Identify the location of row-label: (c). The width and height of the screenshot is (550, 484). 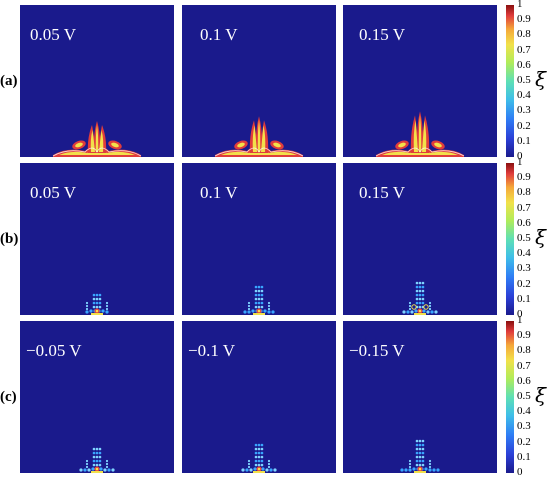
(8, 397).